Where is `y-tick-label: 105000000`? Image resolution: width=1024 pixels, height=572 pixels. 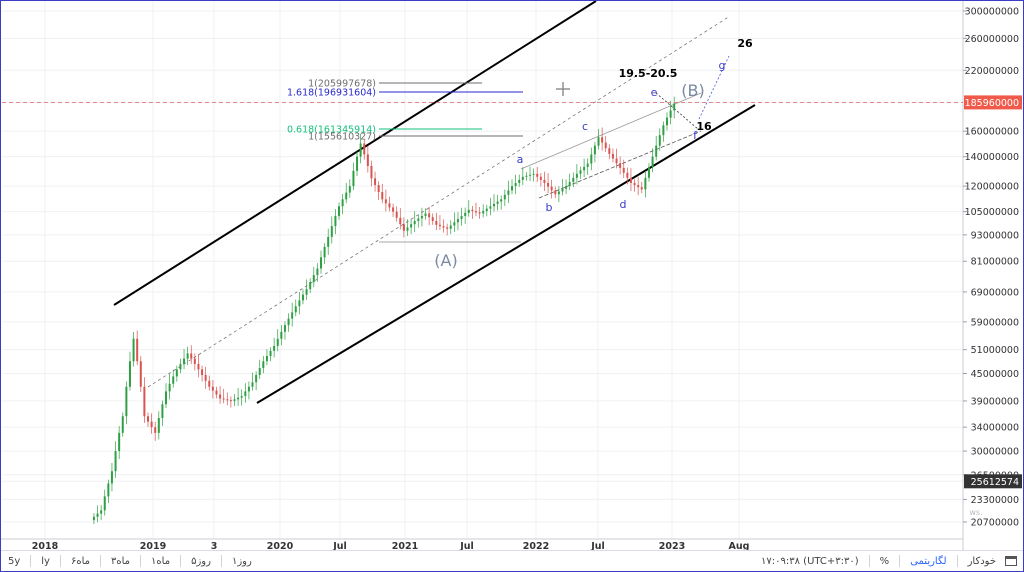
y-tick-label: 105000000 is located at coordinates (992, 212).